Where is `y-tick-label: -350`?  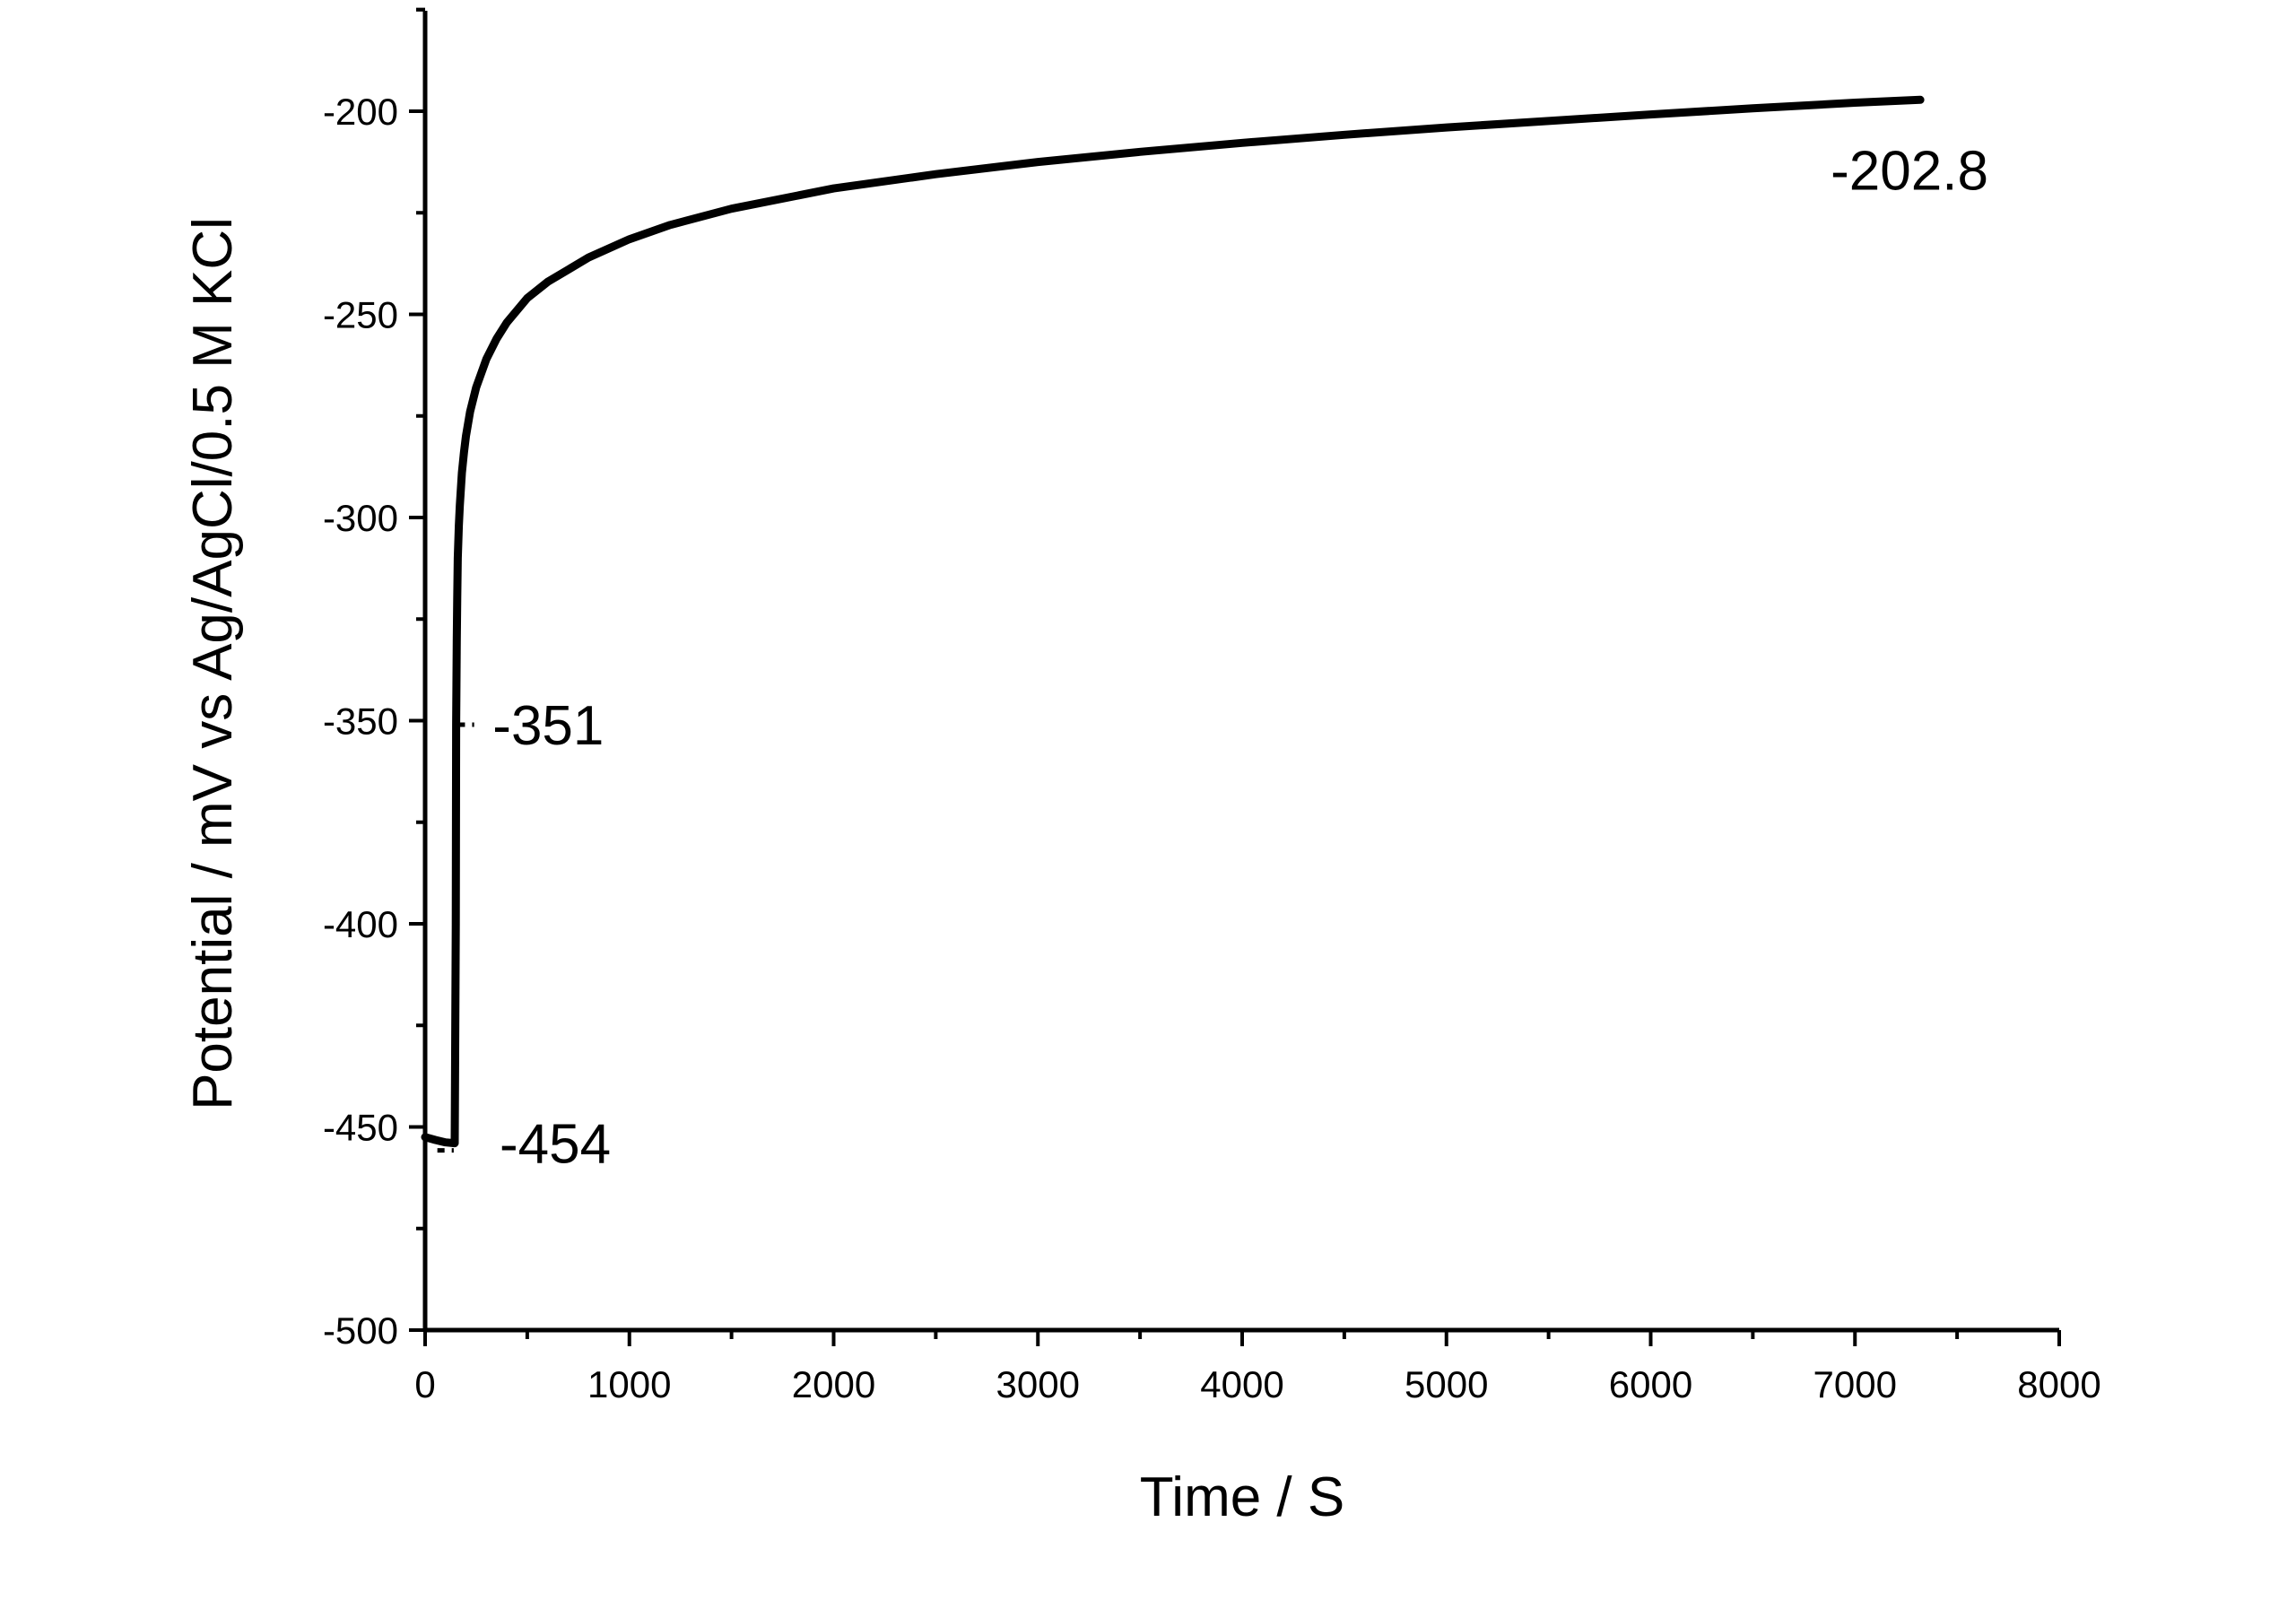
y-tick-label: -350 is located at coordinates (360, 721).